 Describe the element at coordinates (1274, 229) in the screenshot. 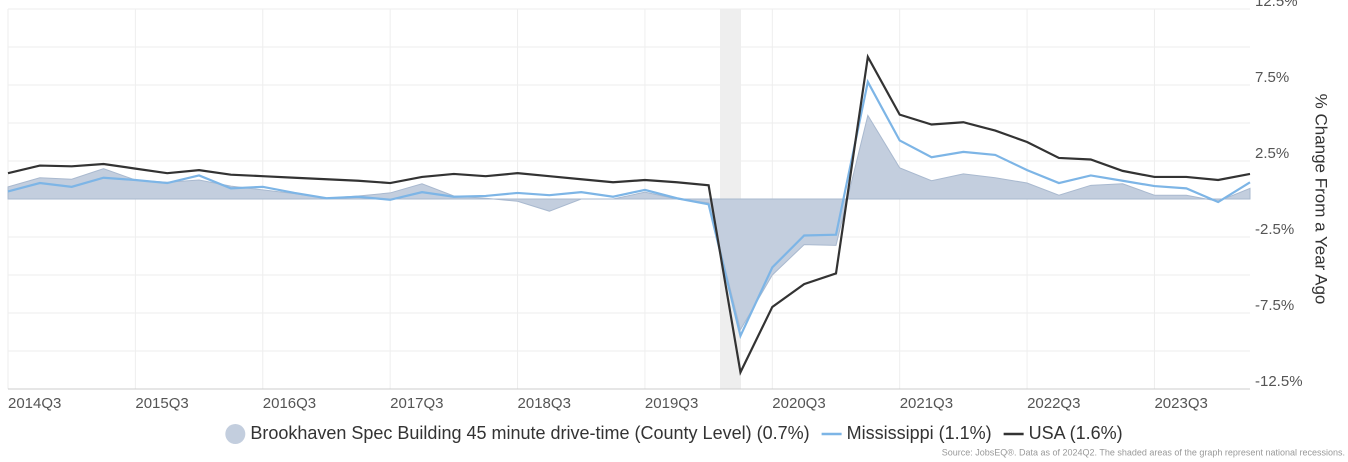

I see `y-tick-label: -2.5%` at that location.